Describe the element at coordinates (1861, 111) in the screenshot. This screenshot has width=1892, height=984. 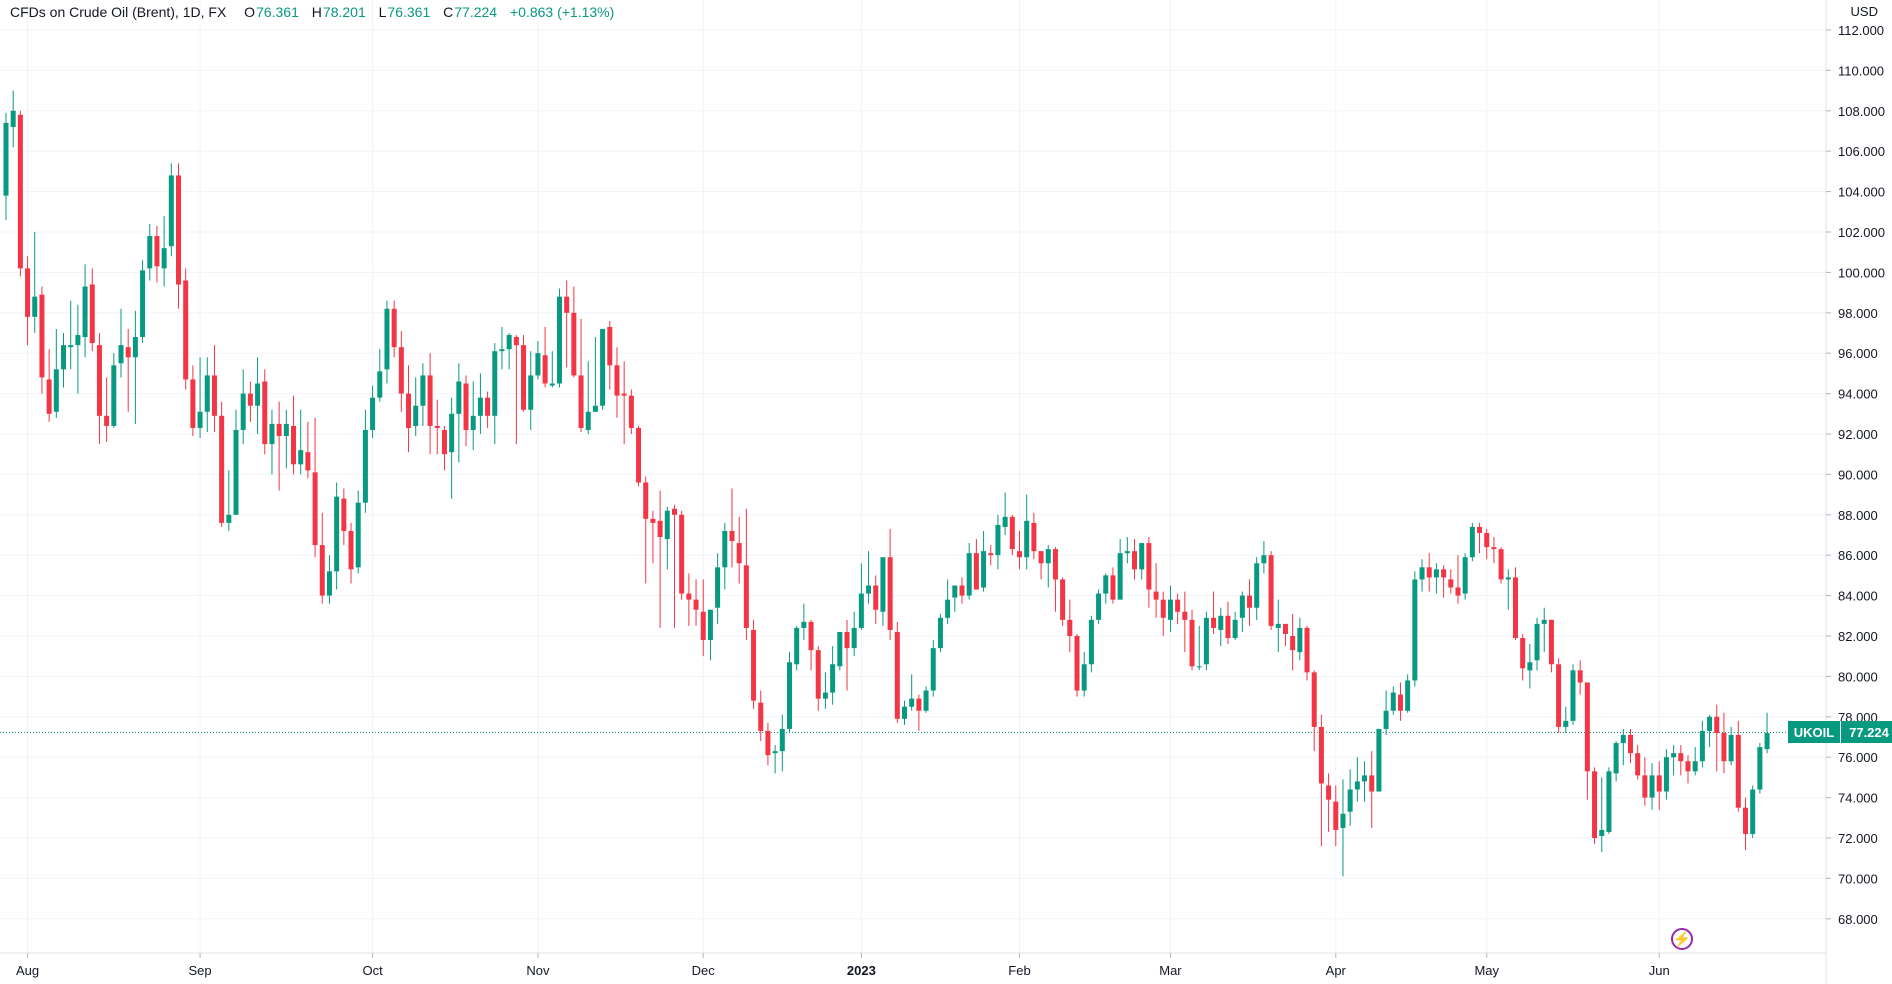
I see `price-tick-label: 108.000` at that location.